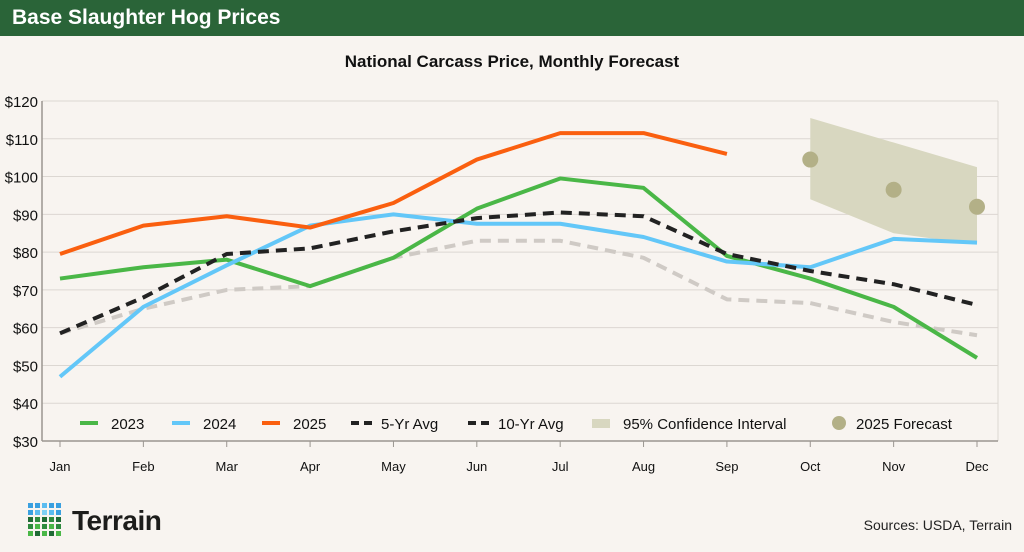 The width and height of the screenshot is (1024, 552). What do you see at coordinates (21, 102) in the screenshot?
I see `y-tick-label: $120` at bounding box center [21, 102].